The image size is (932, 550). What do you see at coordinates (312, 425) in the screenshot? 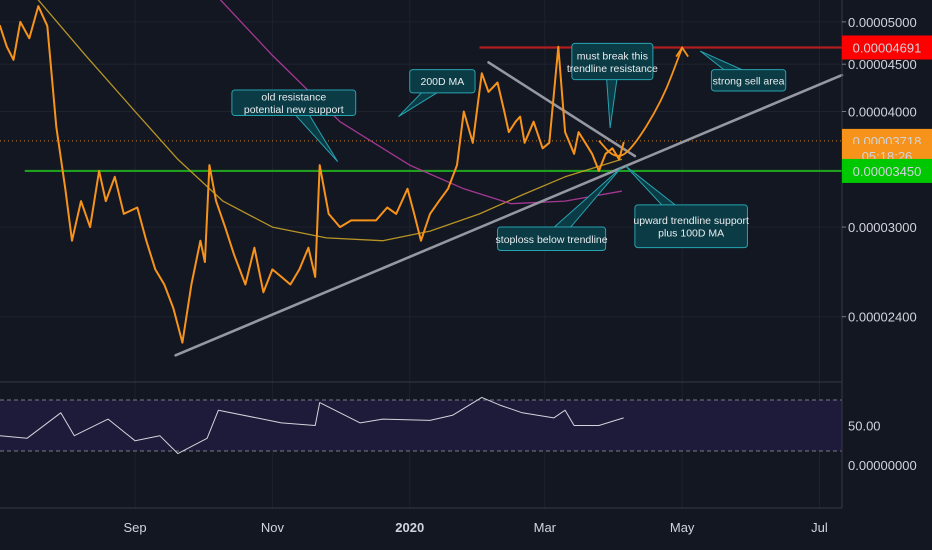
I see `rsi-line` at bounding box center [312, 425].